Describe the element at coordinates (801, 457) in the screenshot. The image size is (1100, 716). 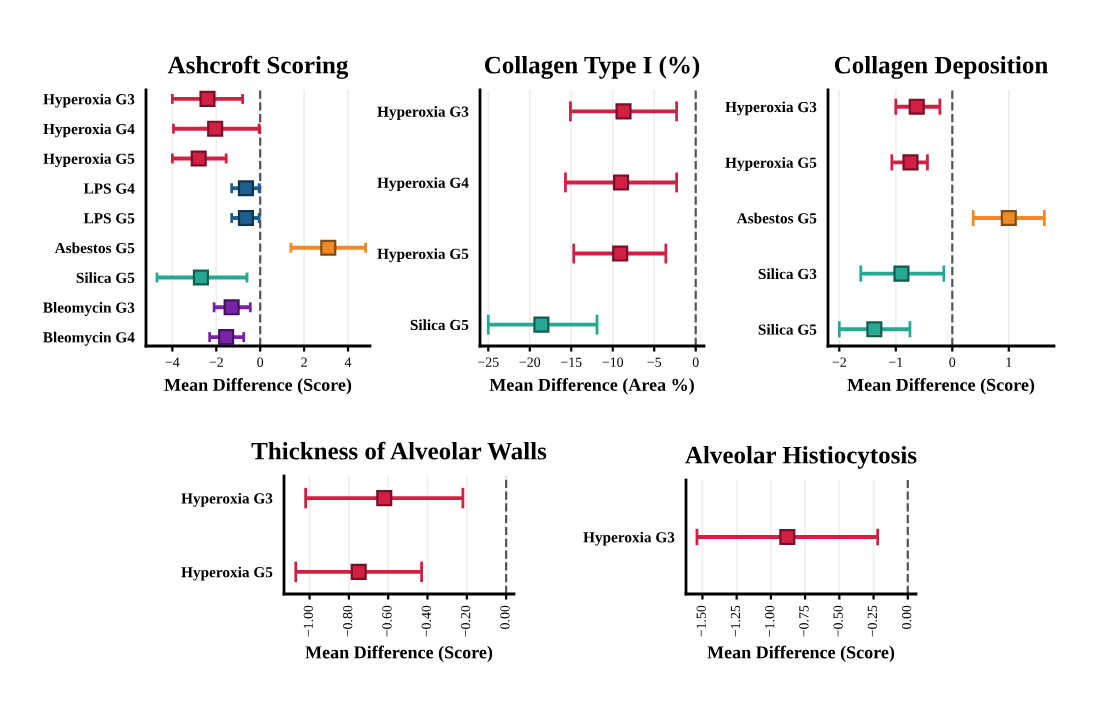
I see `chart-title: Alveolar Histiocytosis` at that location.